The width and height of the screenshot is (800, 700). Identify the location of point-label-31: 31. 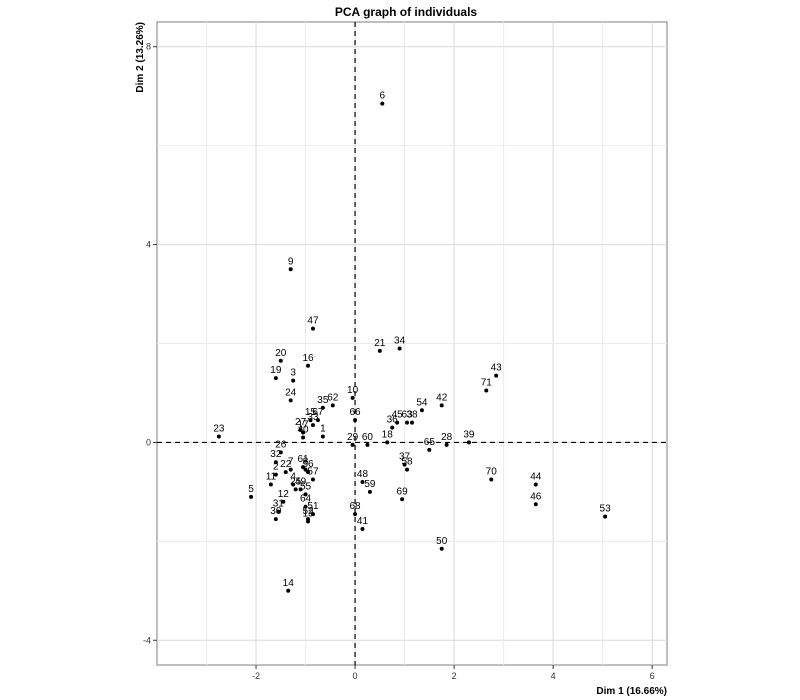
(279, 504).